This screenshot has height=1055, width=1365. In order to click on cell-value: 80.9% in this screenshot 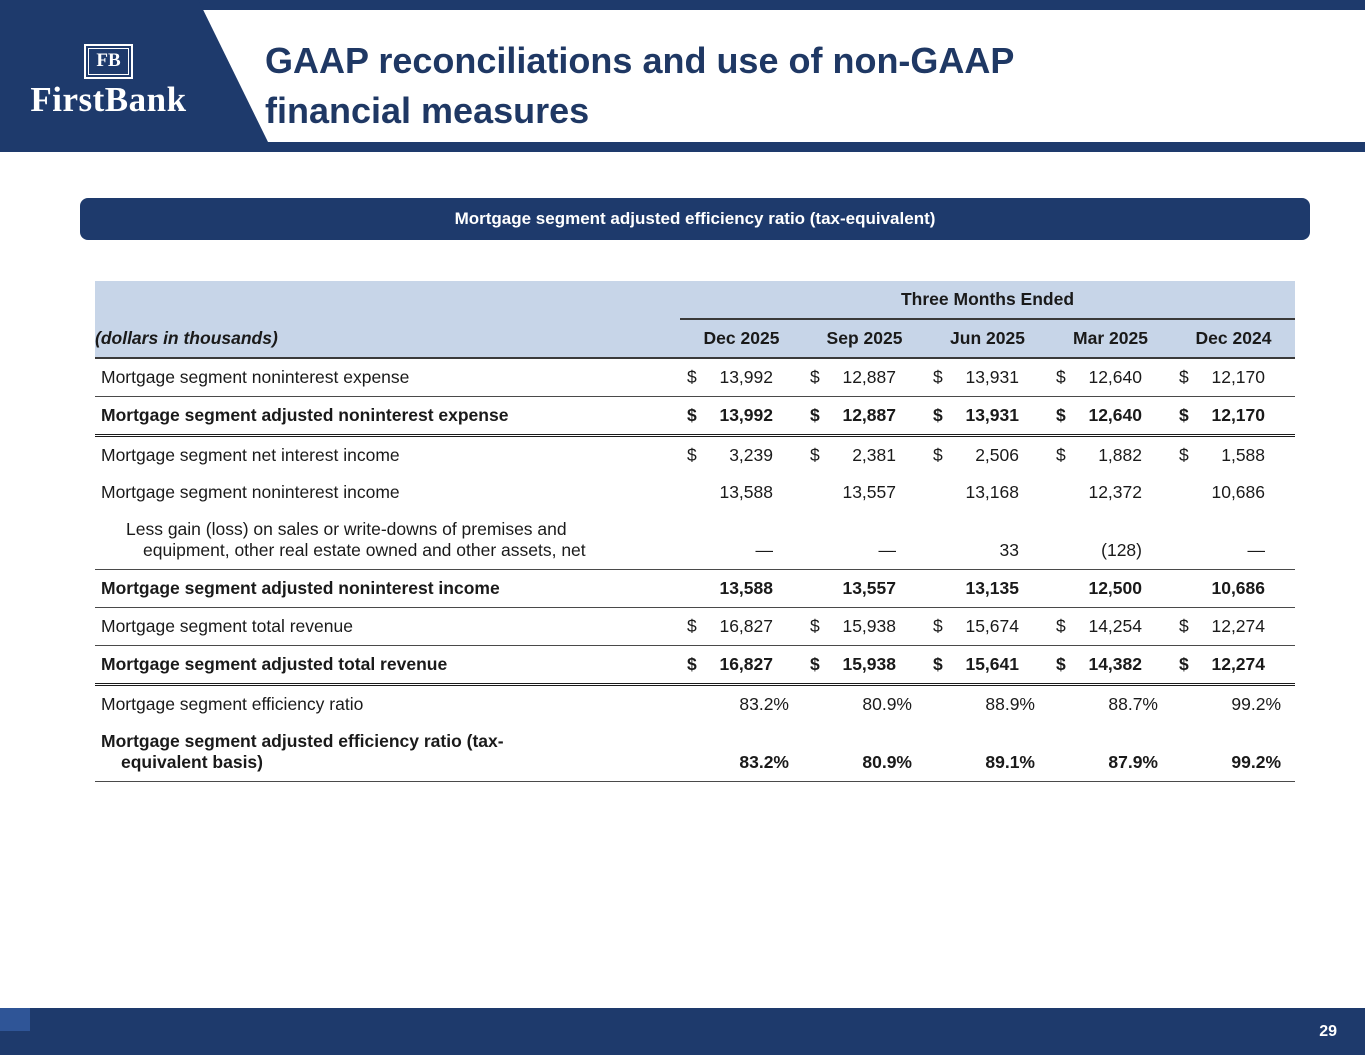, I will do `click(864, 752)`.